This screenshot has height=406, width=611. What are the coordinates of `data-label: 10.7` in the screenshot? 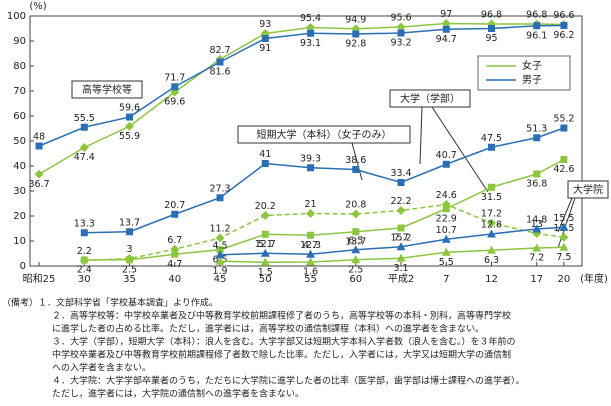 It's located at (446, 230).